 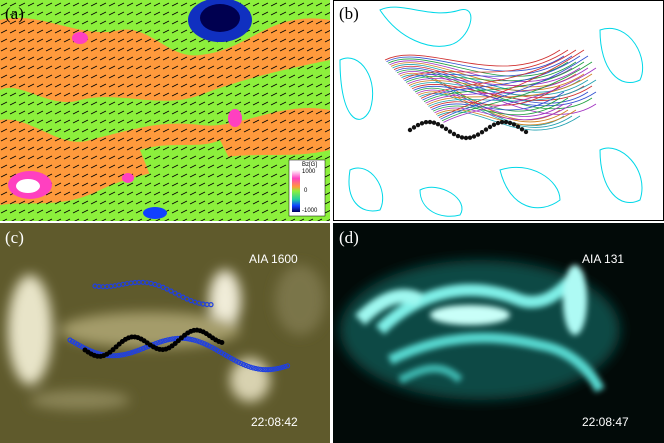 I want to click on footpoints, so click(x=179, y=326).